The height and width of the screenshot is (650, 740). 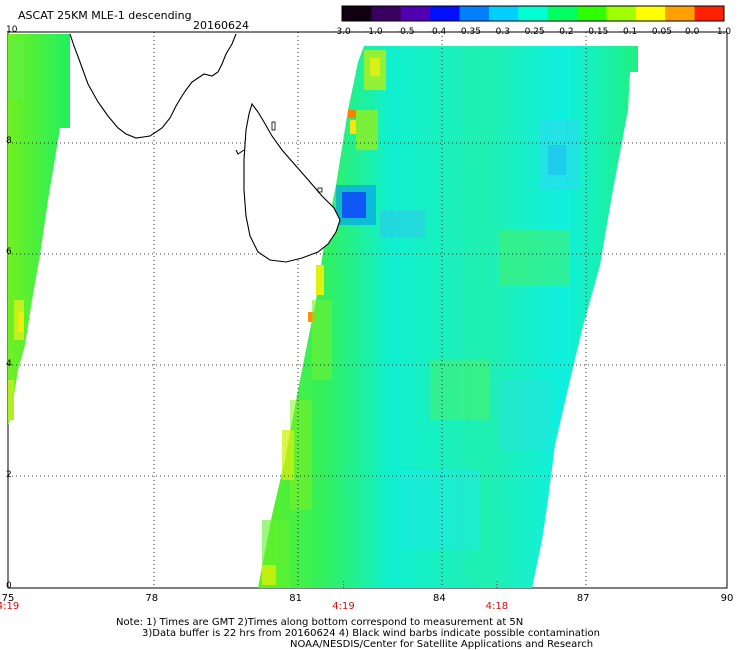 What do you see at coordinates (9, 252) in the screenshot?
I see `y-tick-label: 6` at bounding box center [9, 252].